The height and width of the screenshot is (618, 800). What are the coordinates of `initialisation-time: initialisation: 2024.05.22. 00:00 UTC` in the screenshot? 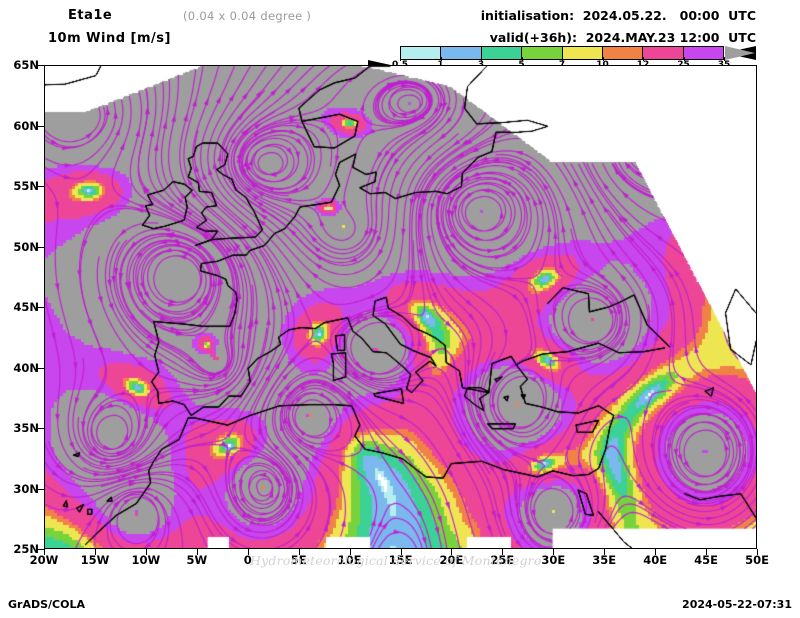 It's located at (618, 15).